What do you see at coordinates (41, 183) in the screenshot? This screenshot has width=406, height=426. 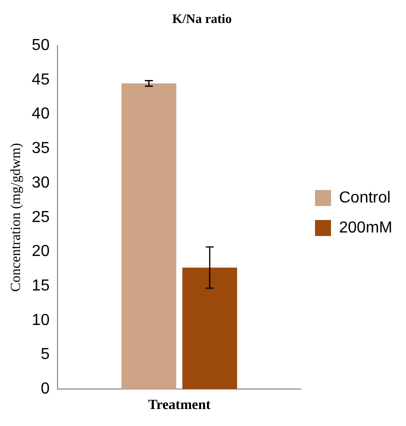 I see `y-tick-label: 30` at bounding box center [41, 183].